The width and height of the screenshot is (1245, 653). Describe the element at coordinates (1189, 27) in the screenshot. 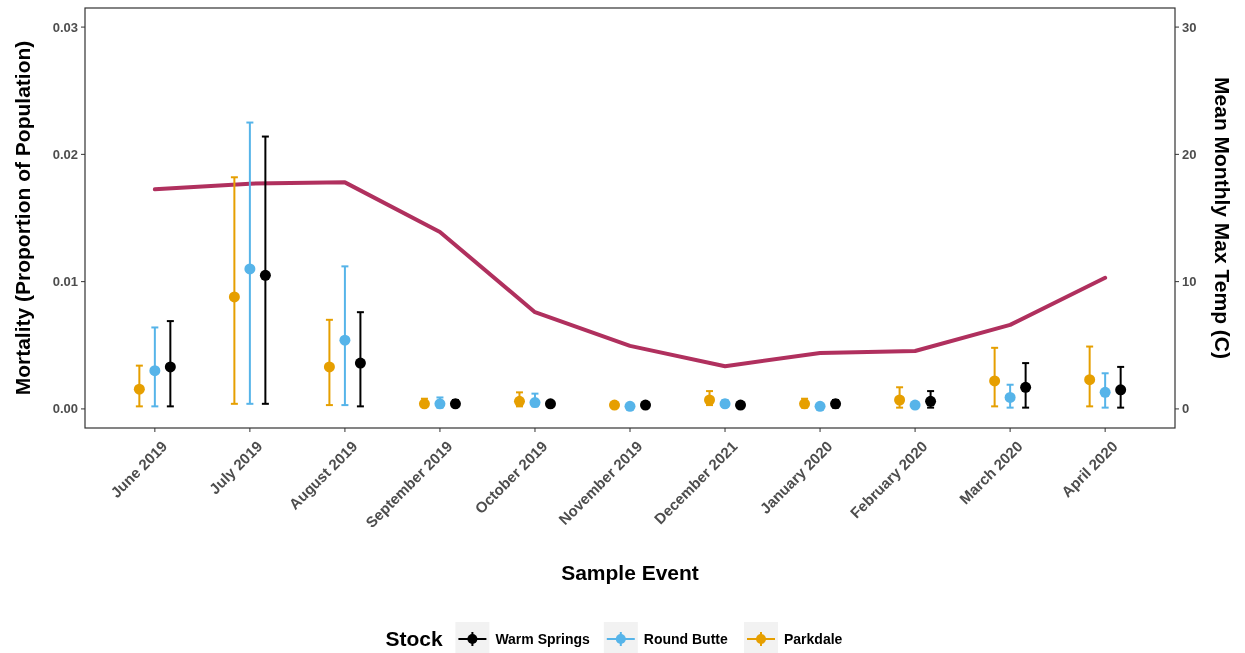

I see `y2-tick-label: 30` at that location.